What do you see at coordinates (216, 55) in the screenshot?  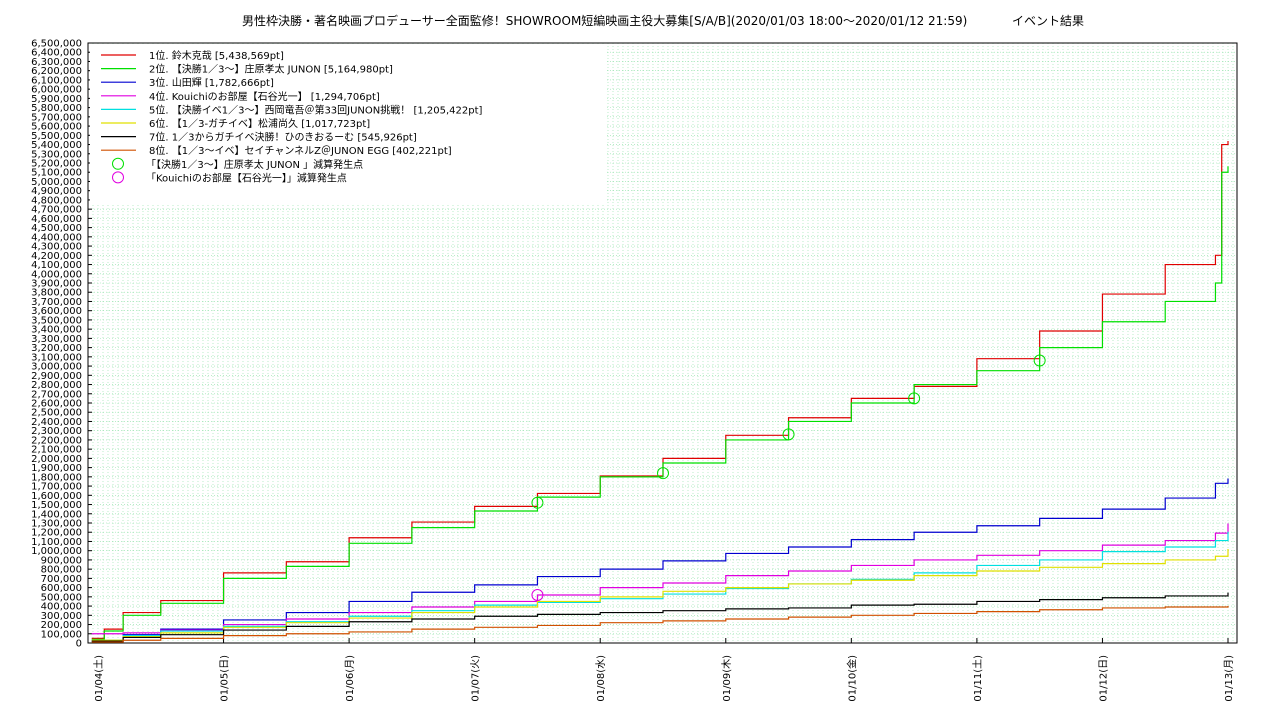 I see `legend-label-1: 1位. 鈴木克哉 [5,438,569pt]` at bounding box center [216, 55].